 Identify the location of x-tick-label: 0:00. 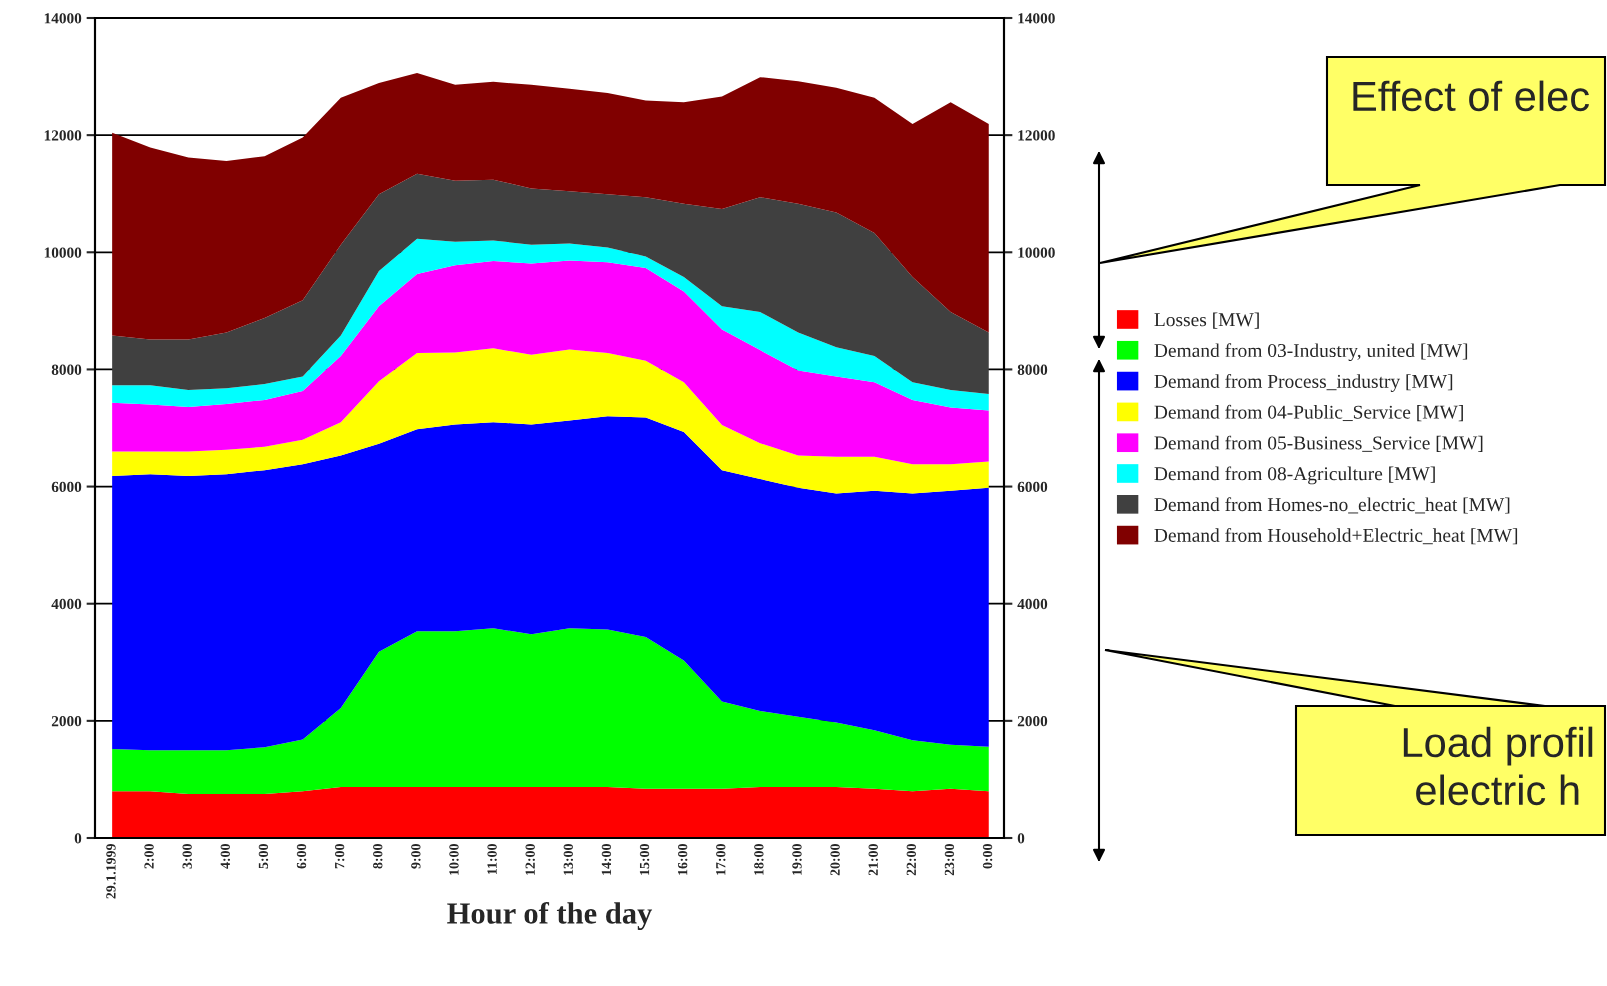
(987, 856).